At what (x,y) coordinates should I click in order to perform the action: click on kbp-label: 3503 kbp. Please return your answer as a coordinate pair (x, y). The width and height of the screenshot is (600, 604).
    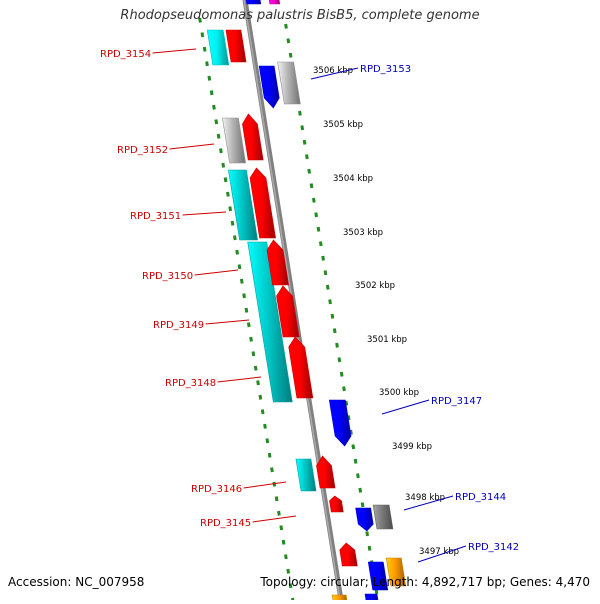
    Looking at the image, I should click on (363, 233).